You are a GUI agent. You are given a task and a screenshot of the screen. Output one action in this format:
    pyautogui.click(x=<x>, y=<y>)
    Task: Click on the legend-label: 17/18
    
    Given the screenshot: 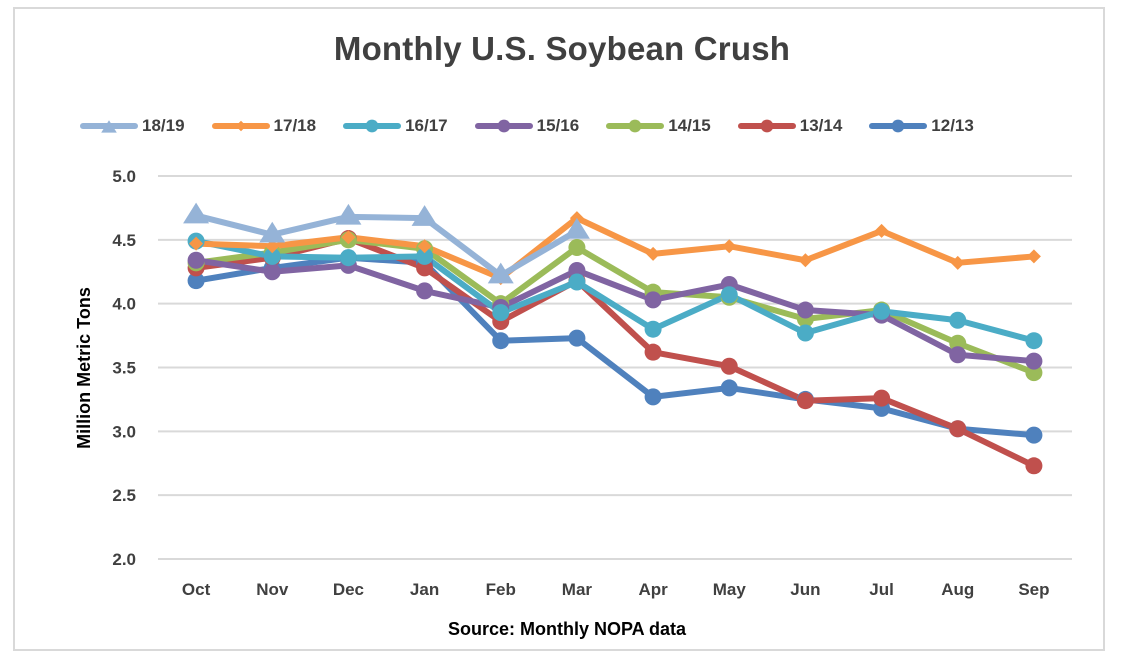 What is the action you would take?
    pyautogui.click(x=295, y=125)
    